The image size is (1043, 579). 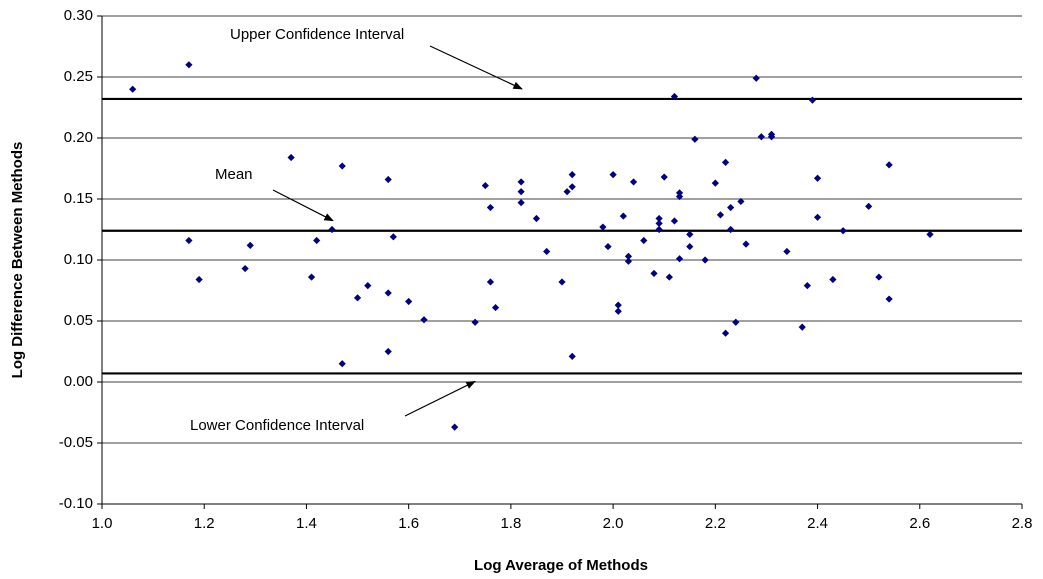 What do you see at coordinates (78, 320) in the screenshot?
I see `y-tick-label: 0.05` at bounding box center [78, 320].